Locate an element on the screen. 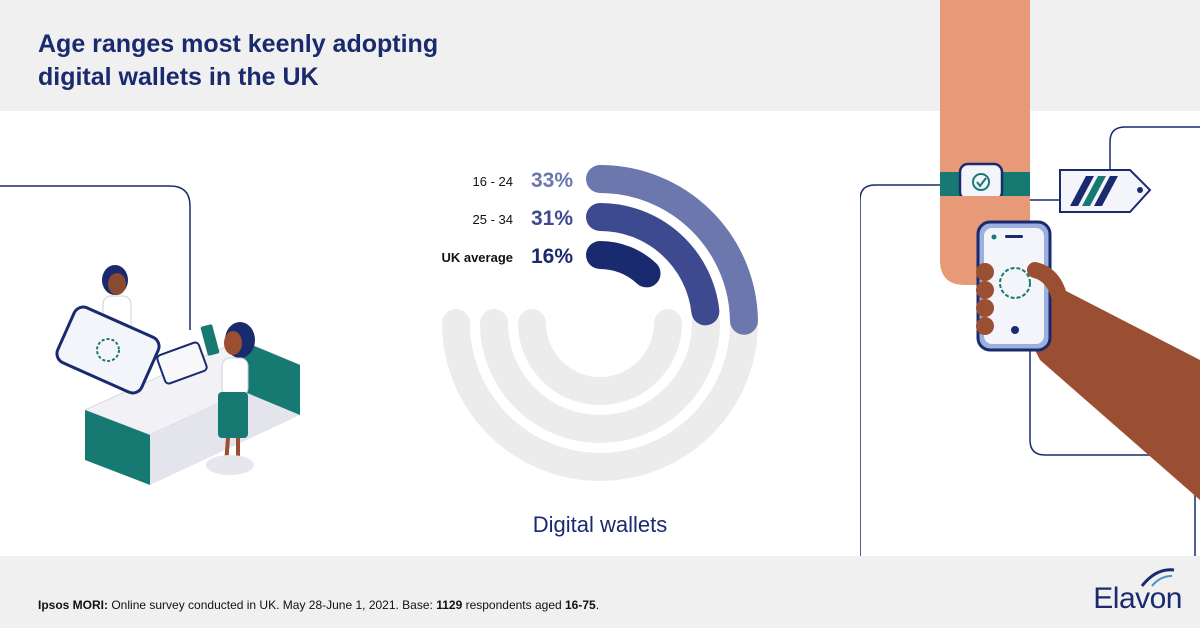 This screenshot has width=1200, height=633. checkmark-icon is located at coordinates (981, 182).